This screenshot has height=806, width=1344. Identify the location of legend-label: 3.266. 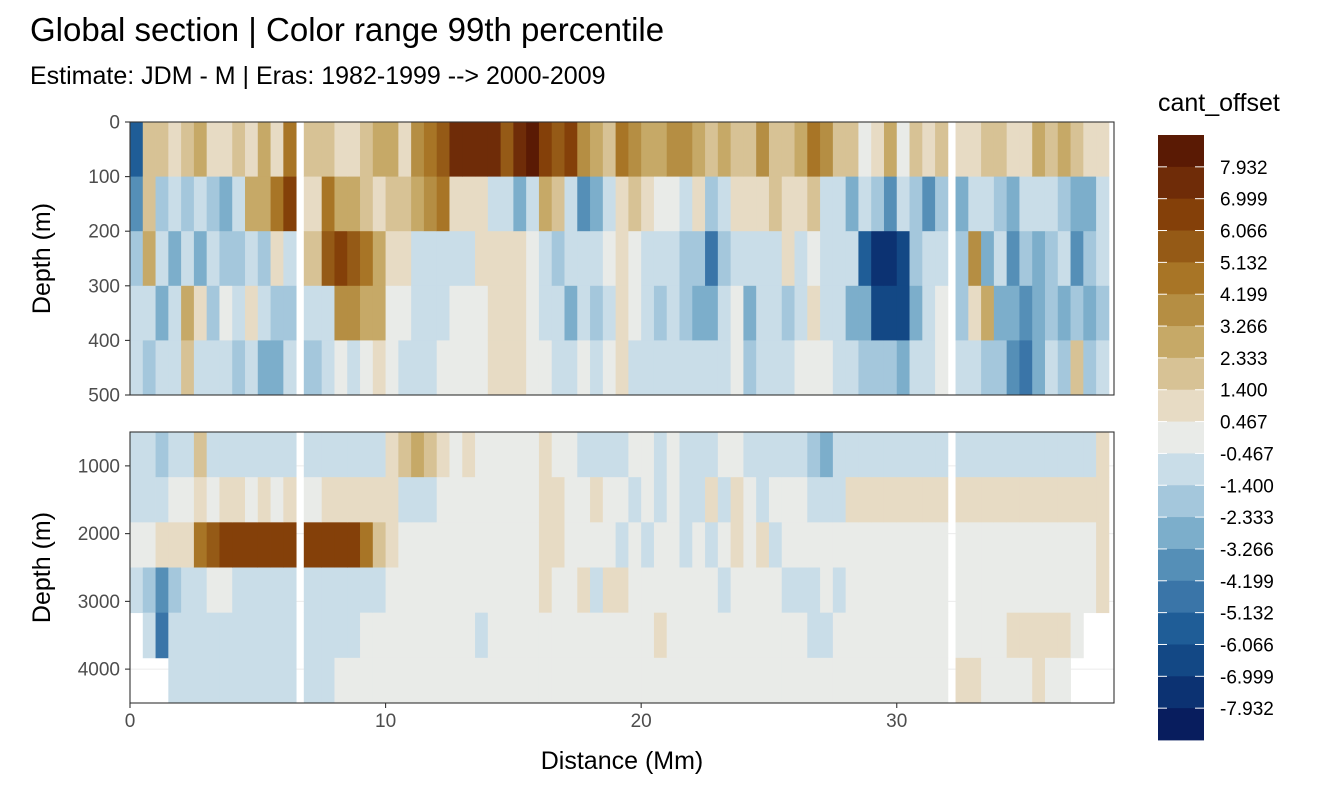
(1244, 327).